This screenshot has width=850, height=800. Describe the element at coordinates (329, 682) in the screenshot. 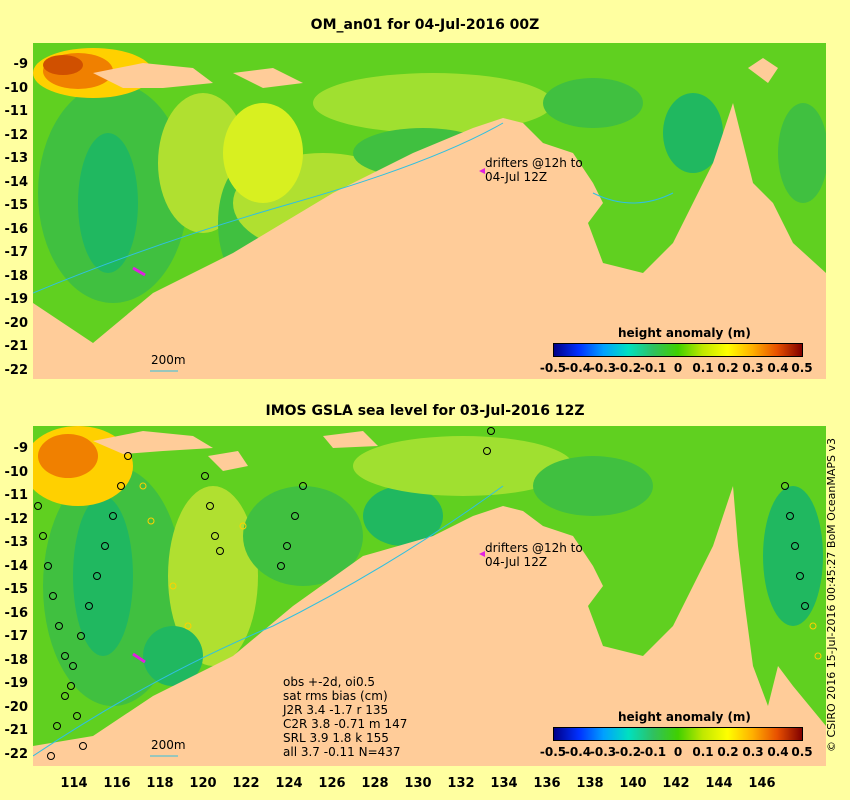

I see `stats-line: obs +-2d, oi0.5` at that location.